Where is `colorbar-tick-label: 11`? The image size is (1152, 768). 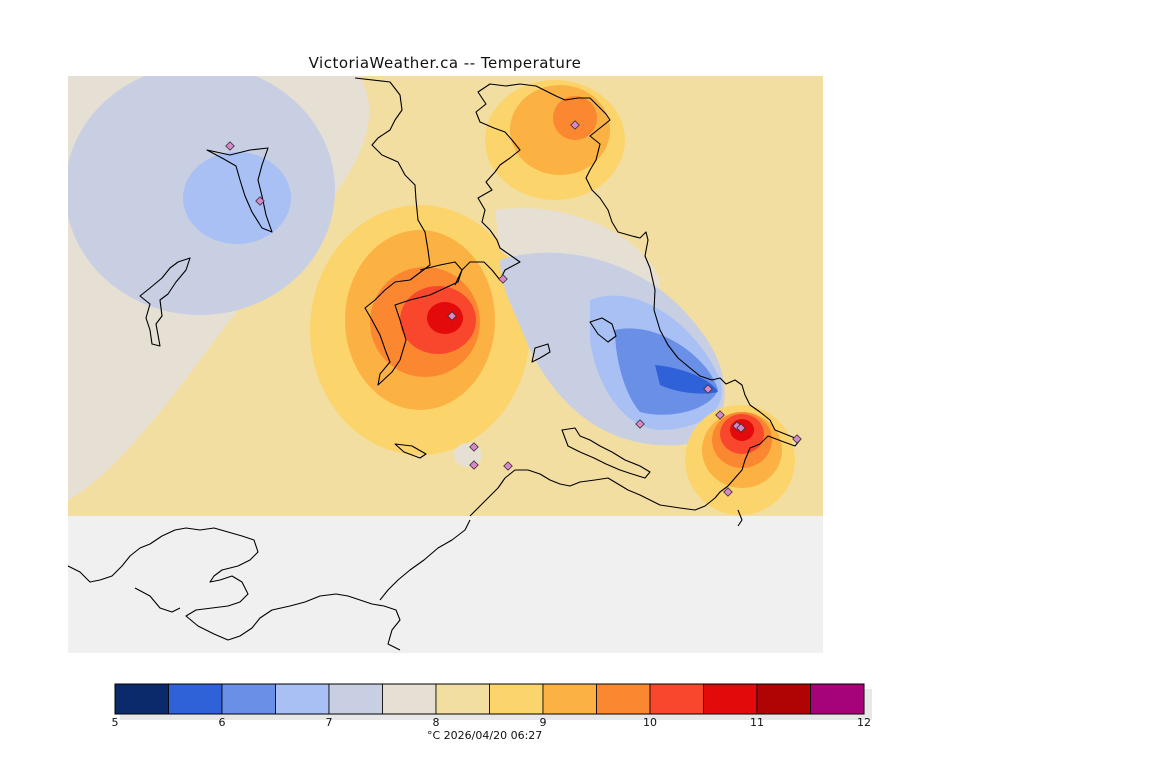 colorbar-tick-label: 11 is located at coordinates (757, 722).